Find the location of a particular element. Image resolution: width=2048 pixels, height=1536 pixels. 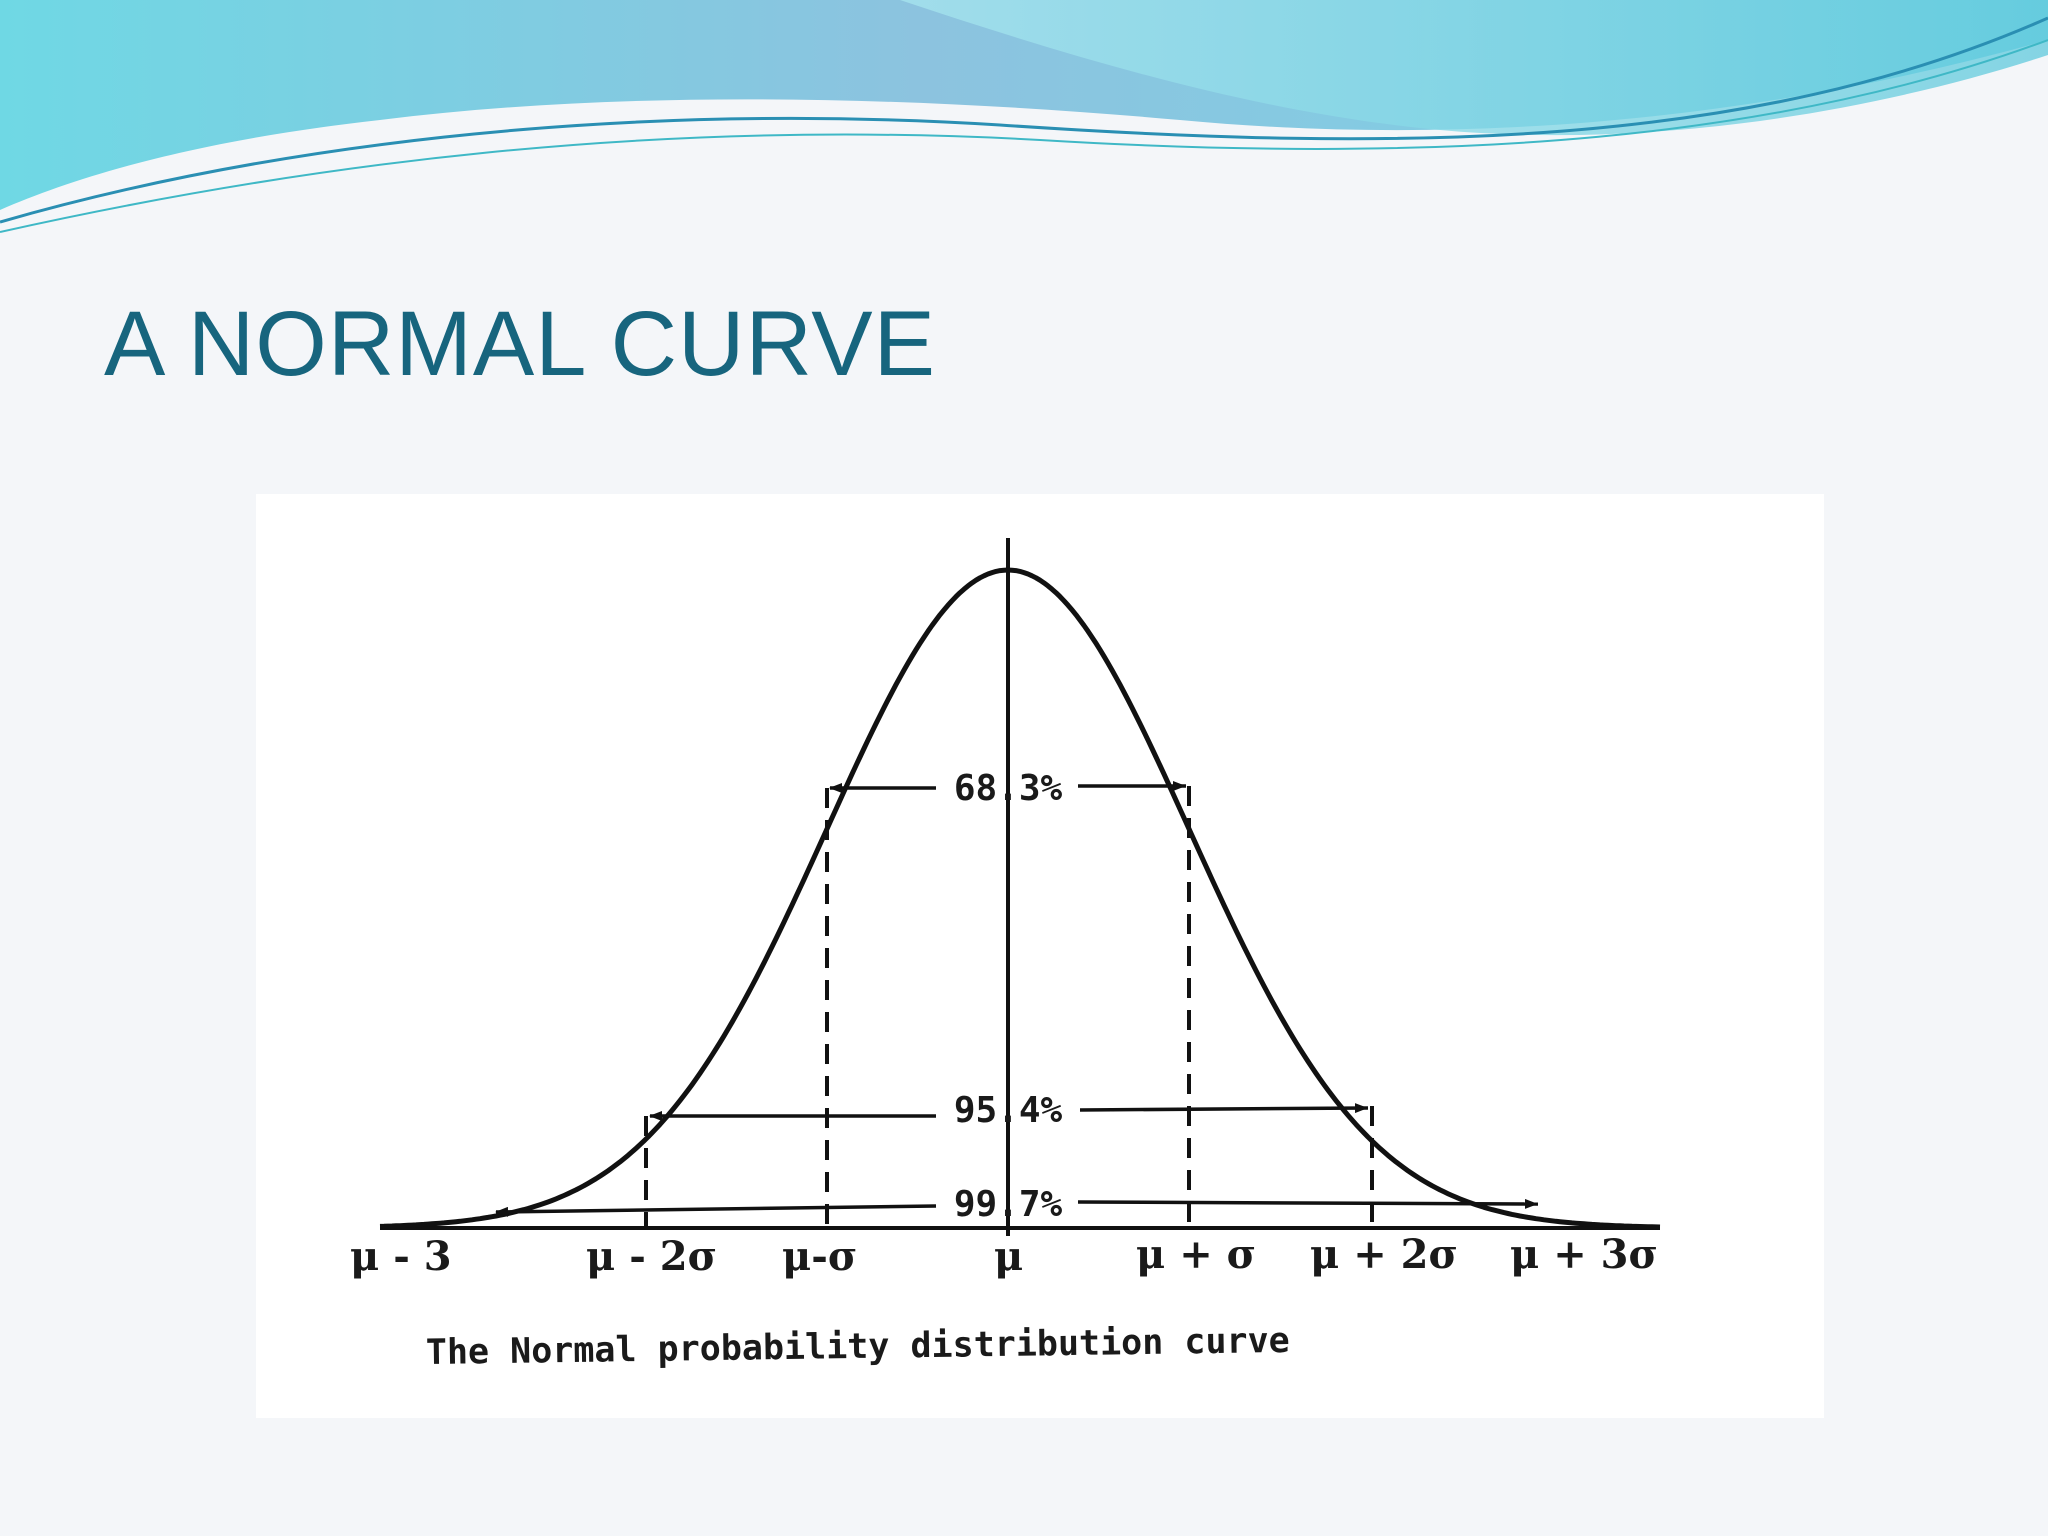

axis-label-mu-plus-3sigma: μ + 3σ is located at coordinates (1584, 1254).